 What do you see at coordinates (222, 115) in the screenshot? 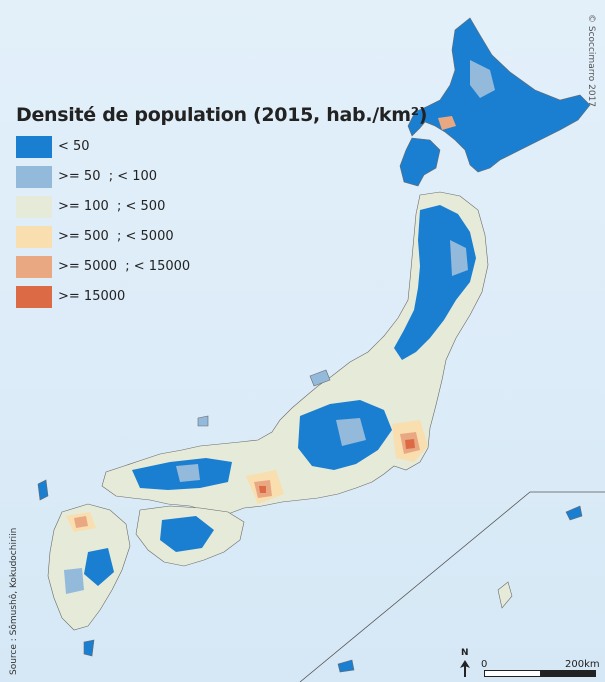
I see `legend-title: Densité de population (2015, hab./km²)` at bounding box center [222, 115].